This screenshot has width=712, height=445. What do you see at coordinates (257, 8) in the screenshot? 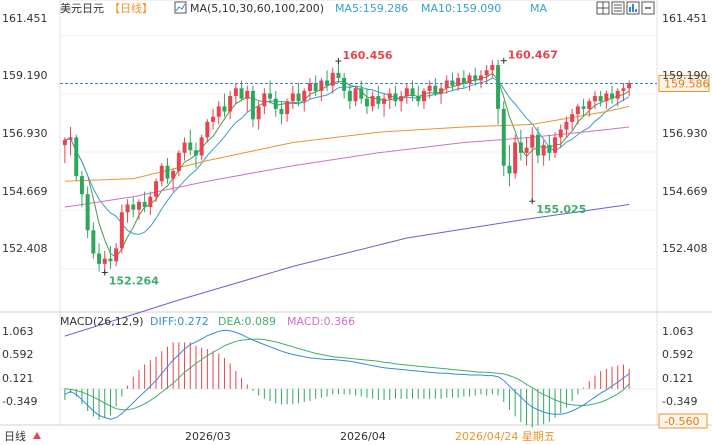
I see `ma-params-label: MA(5,10,30,60,100,200)` at bounding box center [257, 8].